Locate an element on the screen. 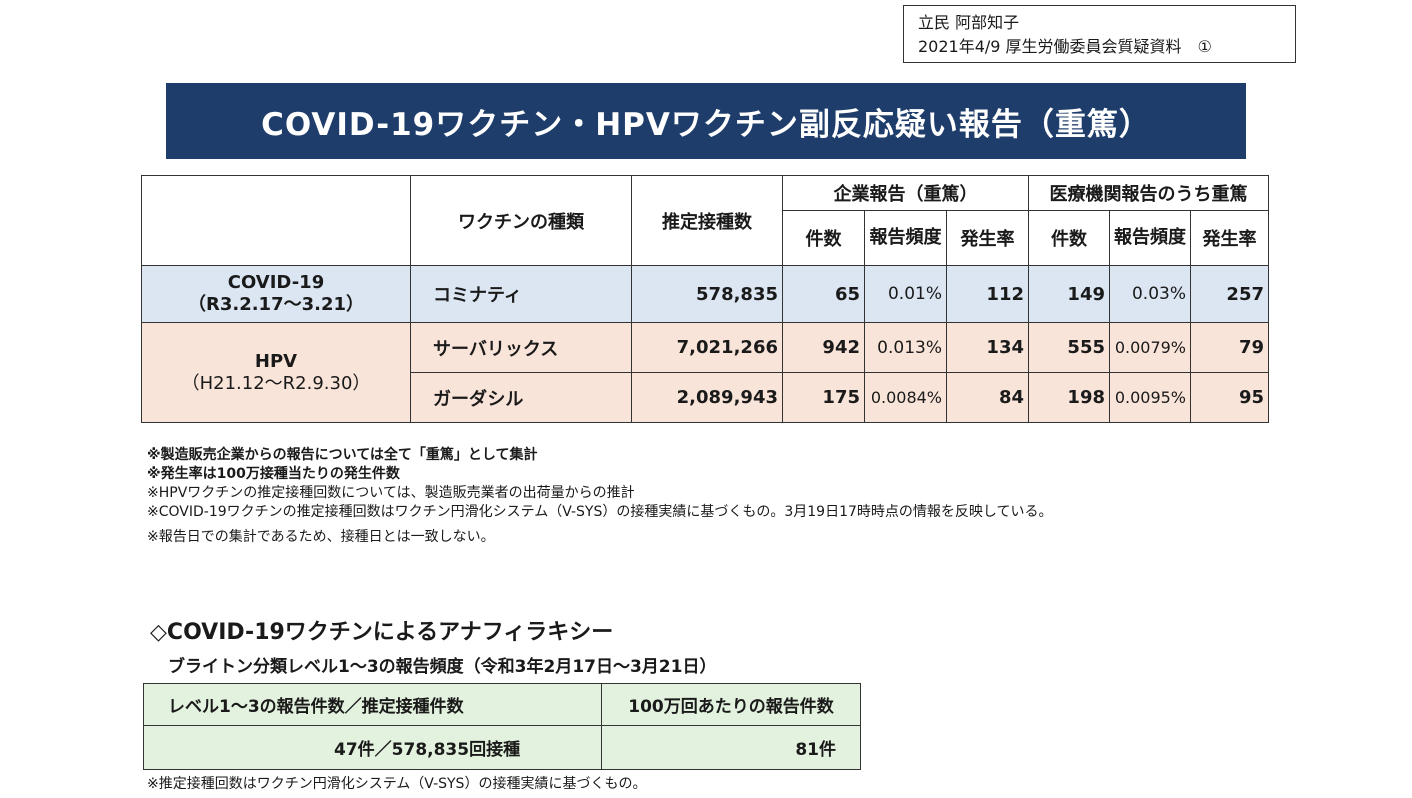 The height and width of the screenshot is (798, 1412). header-medical-rate: 発生率 is located at coordinates (1229, 238).